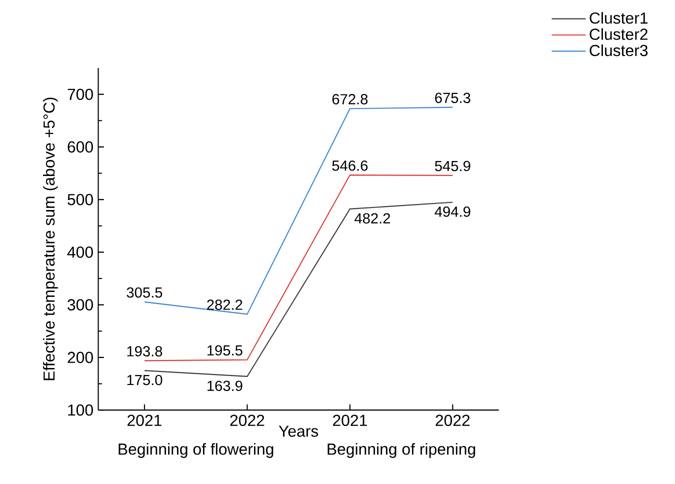  I want to click on data-label: 482.2, so click(372, 218).